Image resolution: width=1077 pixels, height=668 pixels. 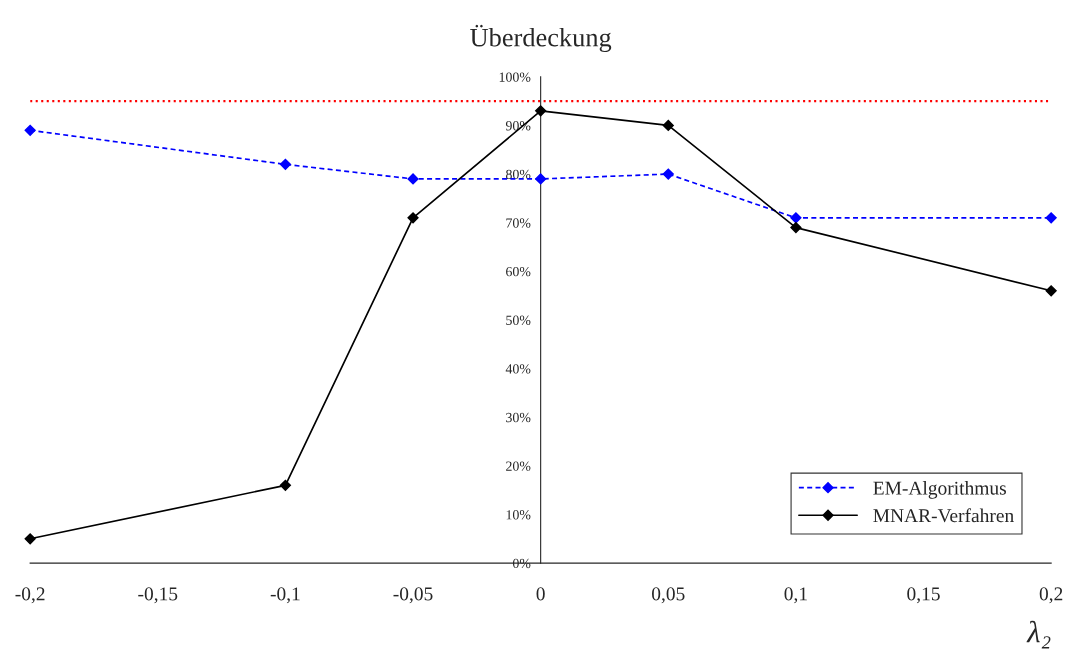 I want to click on x-tick-label: -0,1, so click(x=285, y=595).